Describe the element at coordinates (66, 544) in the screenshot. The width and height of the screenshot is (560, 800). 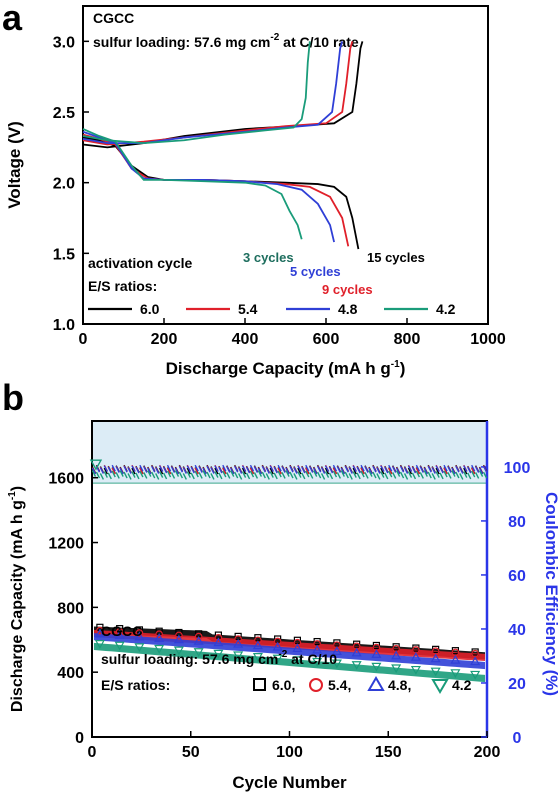
I see `y-tick-label: 1200` at that location.